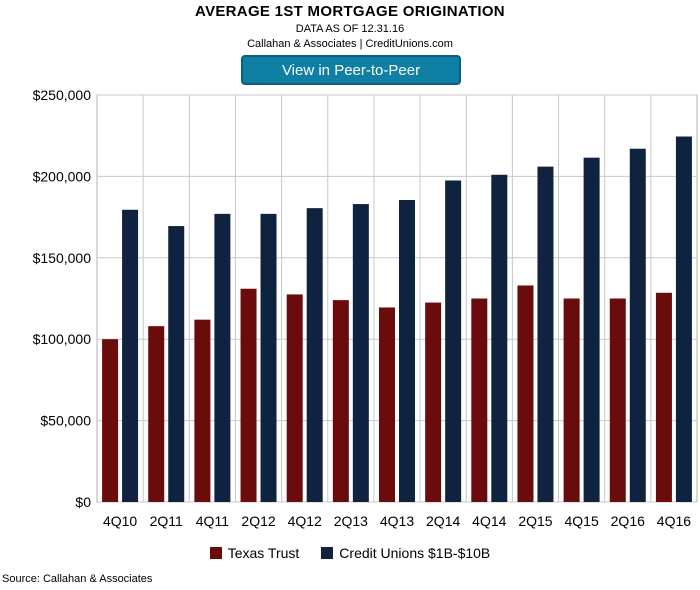 This screenshot has width=700, height=590. What do you see at coordinates (628, 521) in the screenshot?
I see `x-tick-label: 2Q16` at bounding box center [628, 521].